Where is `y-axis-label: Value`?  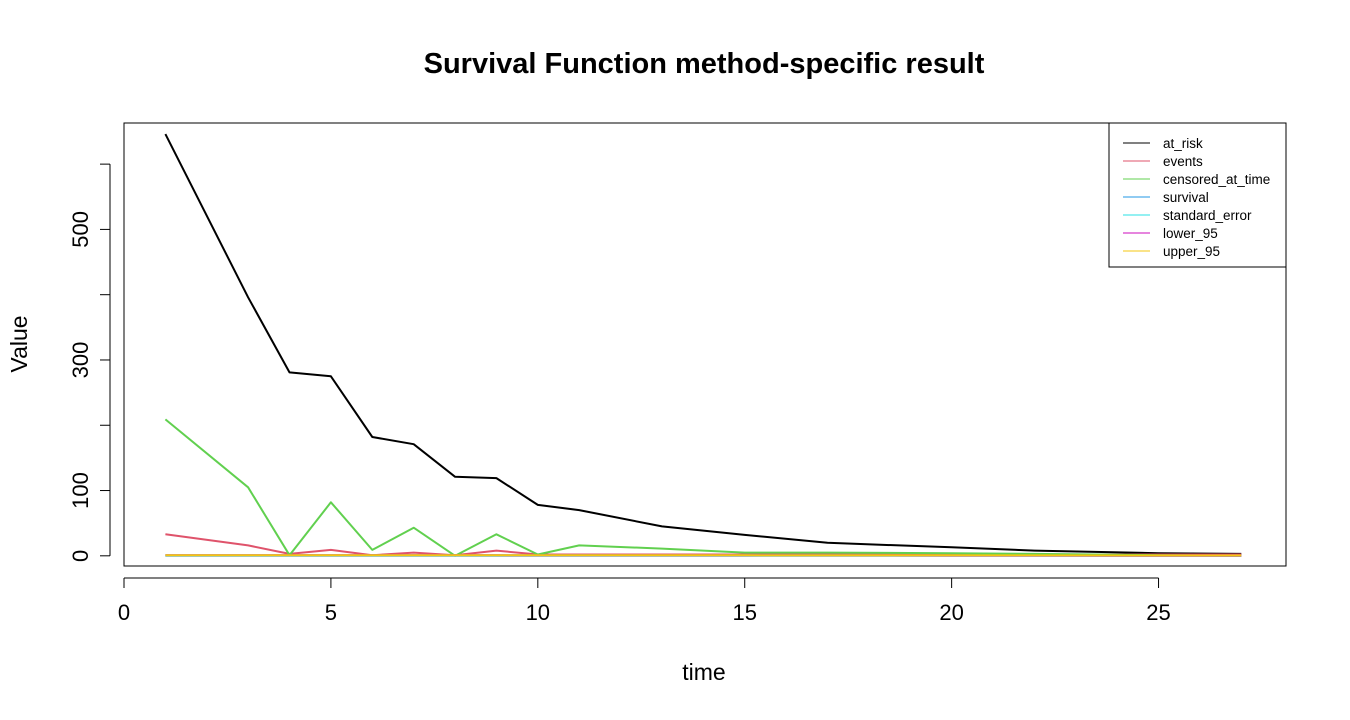
y-axis-label: Value is located at coordinates (19, 343).